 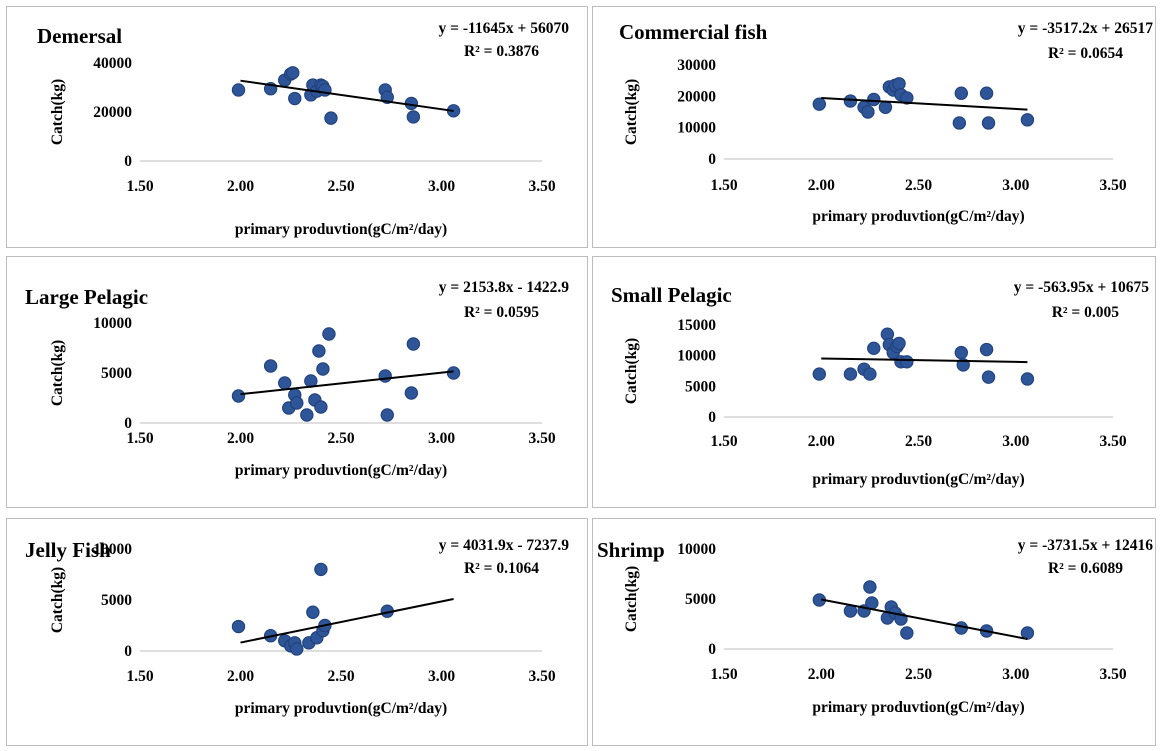 What do you see at coordinates (112, 63) in the screenshot?
I see `y-tick-label: 40000` at bounding box center [112, 63].